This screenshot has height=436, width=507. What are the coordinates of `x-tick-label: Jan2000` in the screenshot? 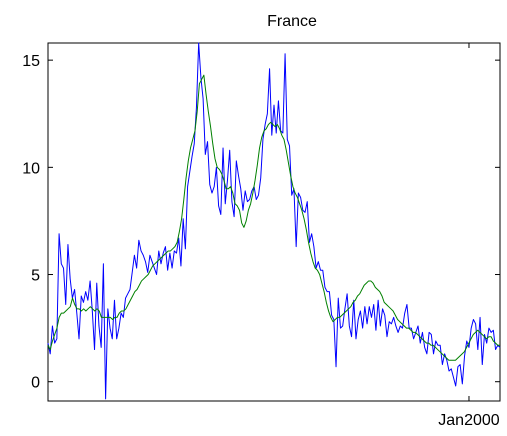 It's located at (468, 420).